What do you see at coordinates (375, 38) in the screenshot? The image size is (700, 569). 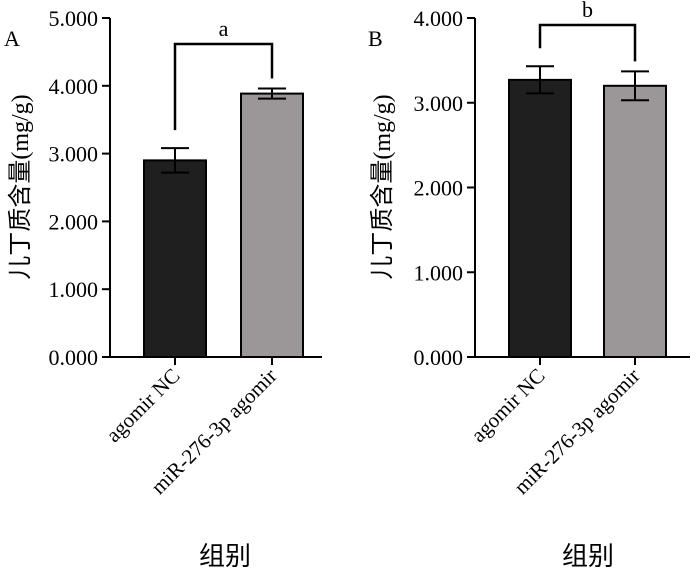 I see `panel-label: B` at bounding box center [375, 38].